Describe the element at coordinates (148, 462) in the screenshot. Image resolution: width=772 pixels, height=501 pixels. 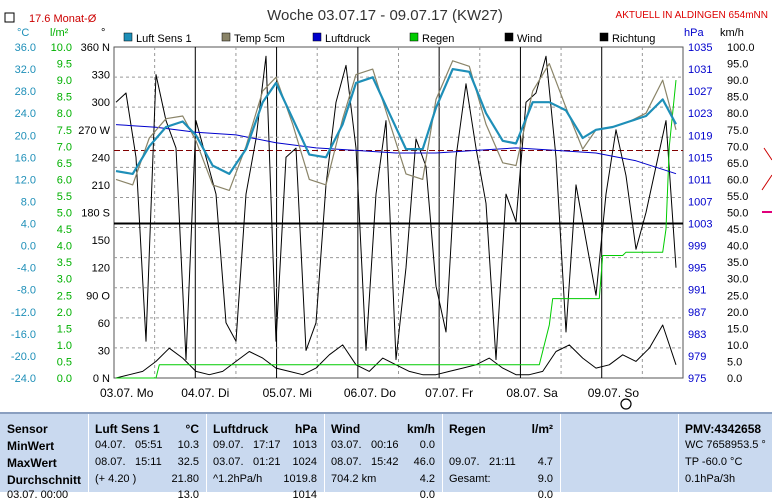
I see `luft-max-time: 15:11` at that location.